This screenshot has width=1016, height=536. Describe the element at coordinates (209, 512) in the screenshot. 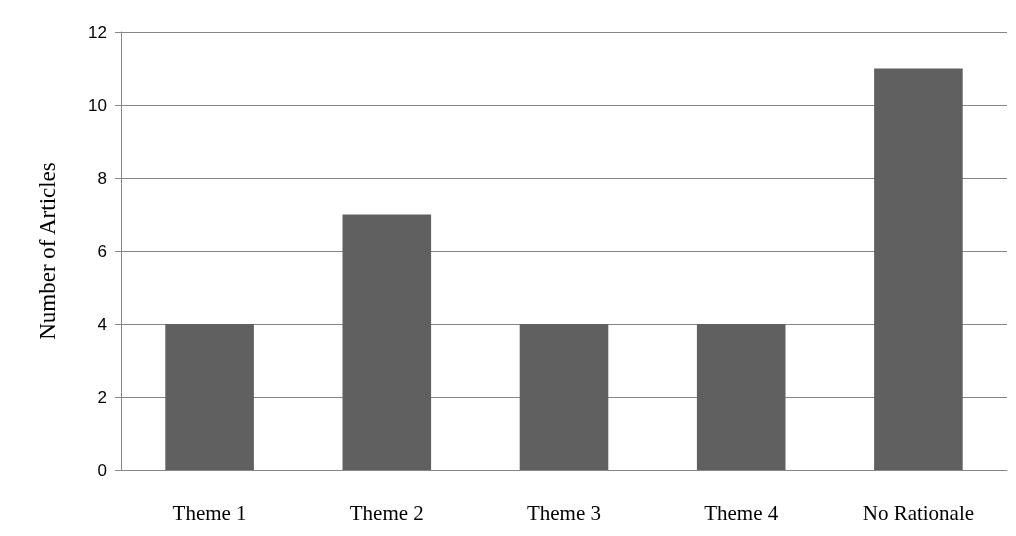

I see `x-tick-label: Theme 1` at that location.